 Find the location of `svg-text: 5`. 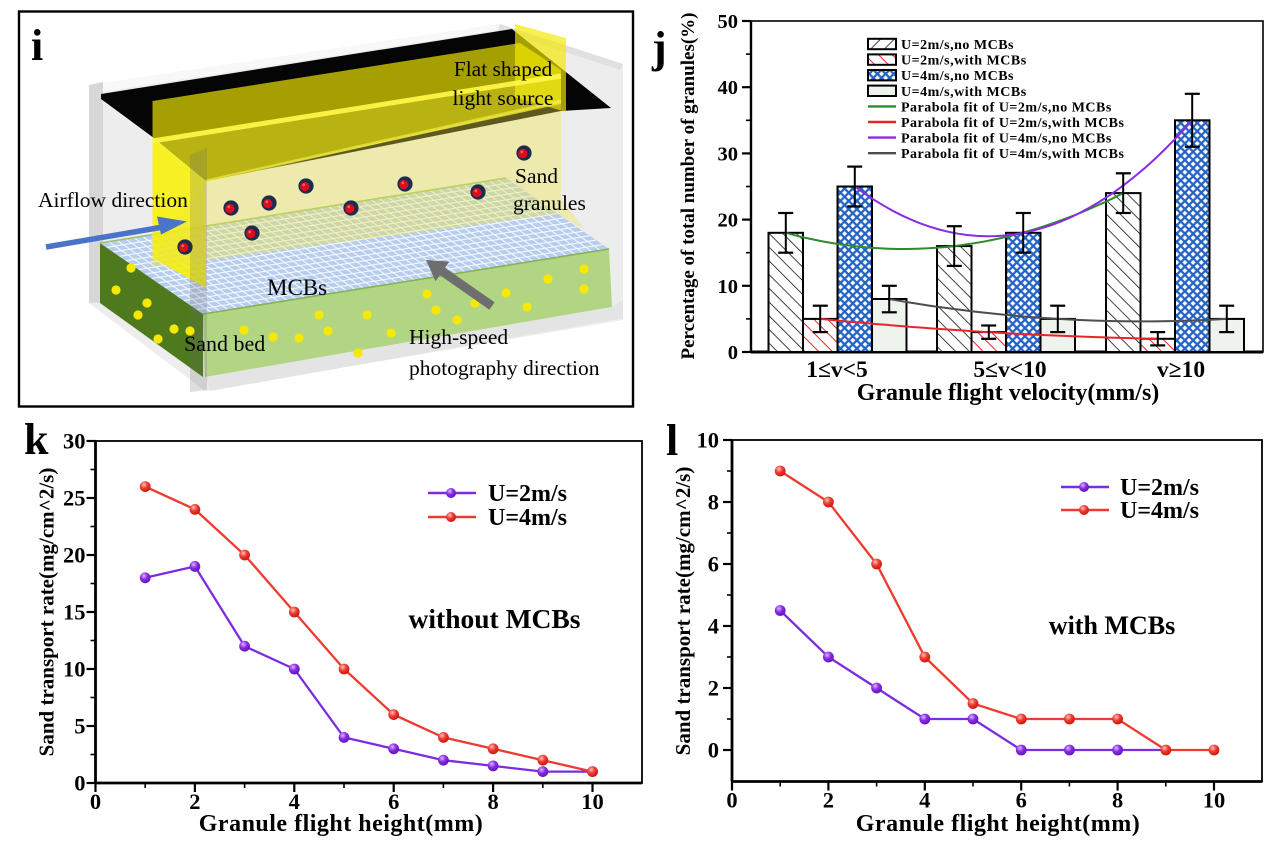

svg-text: 5 is located at coordinates (79, 726).